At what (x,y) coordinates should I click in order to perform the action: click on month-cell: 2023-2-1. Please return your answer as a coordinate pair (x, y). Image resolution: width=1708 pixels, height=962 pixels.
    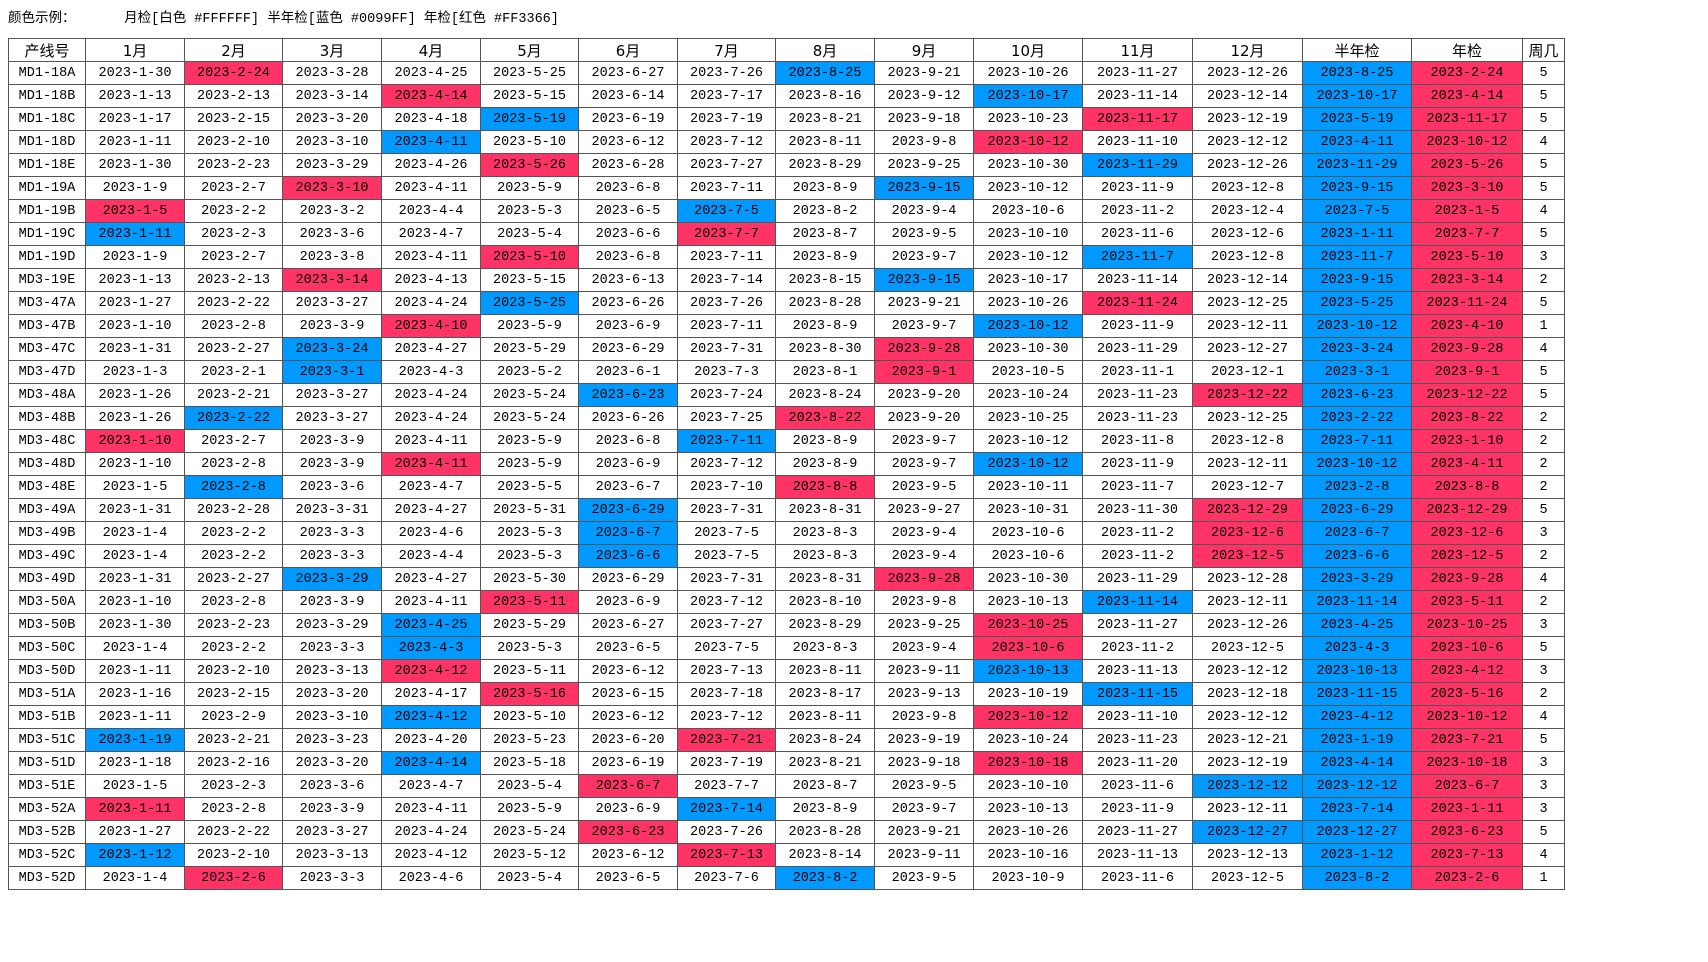
    Looking at the image, I should click on (233, 372).